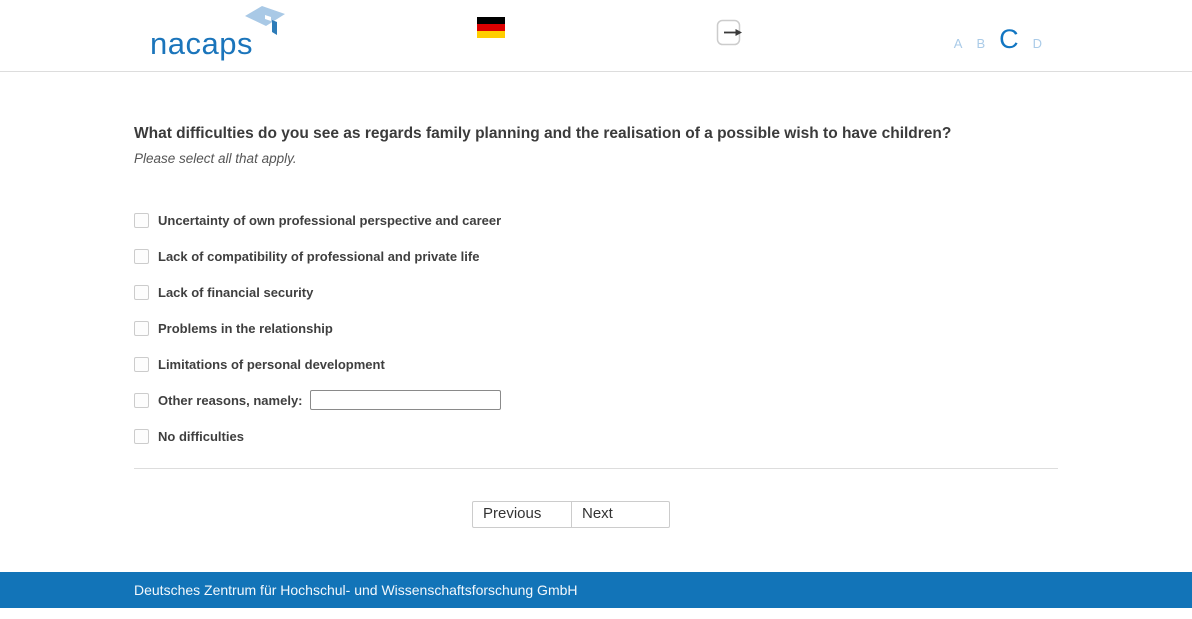  What do you see at coordinates (621, 515) in the screenshot?
I see `next-button: Next` at bounding box center [621, 515].